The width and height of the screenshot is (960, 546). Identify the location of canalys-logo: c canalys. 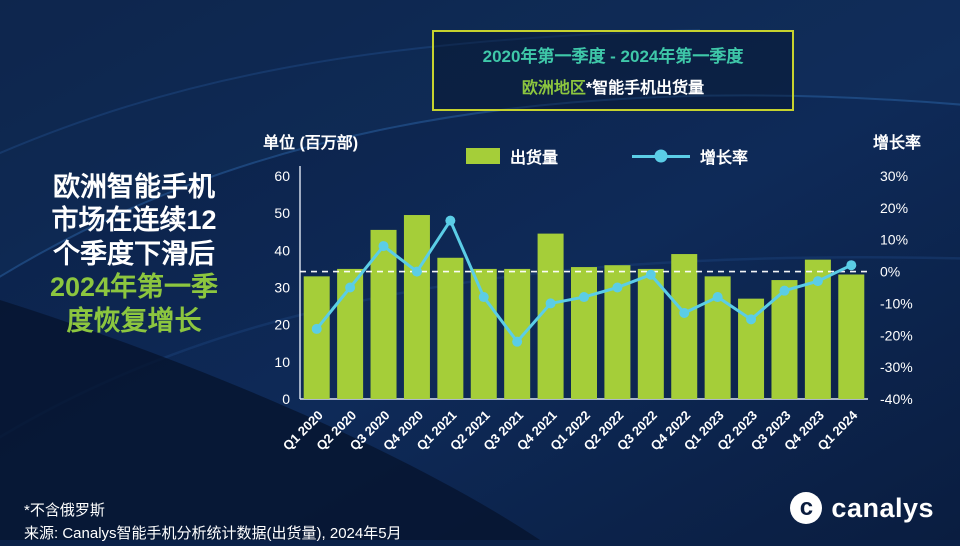
(862, 508).